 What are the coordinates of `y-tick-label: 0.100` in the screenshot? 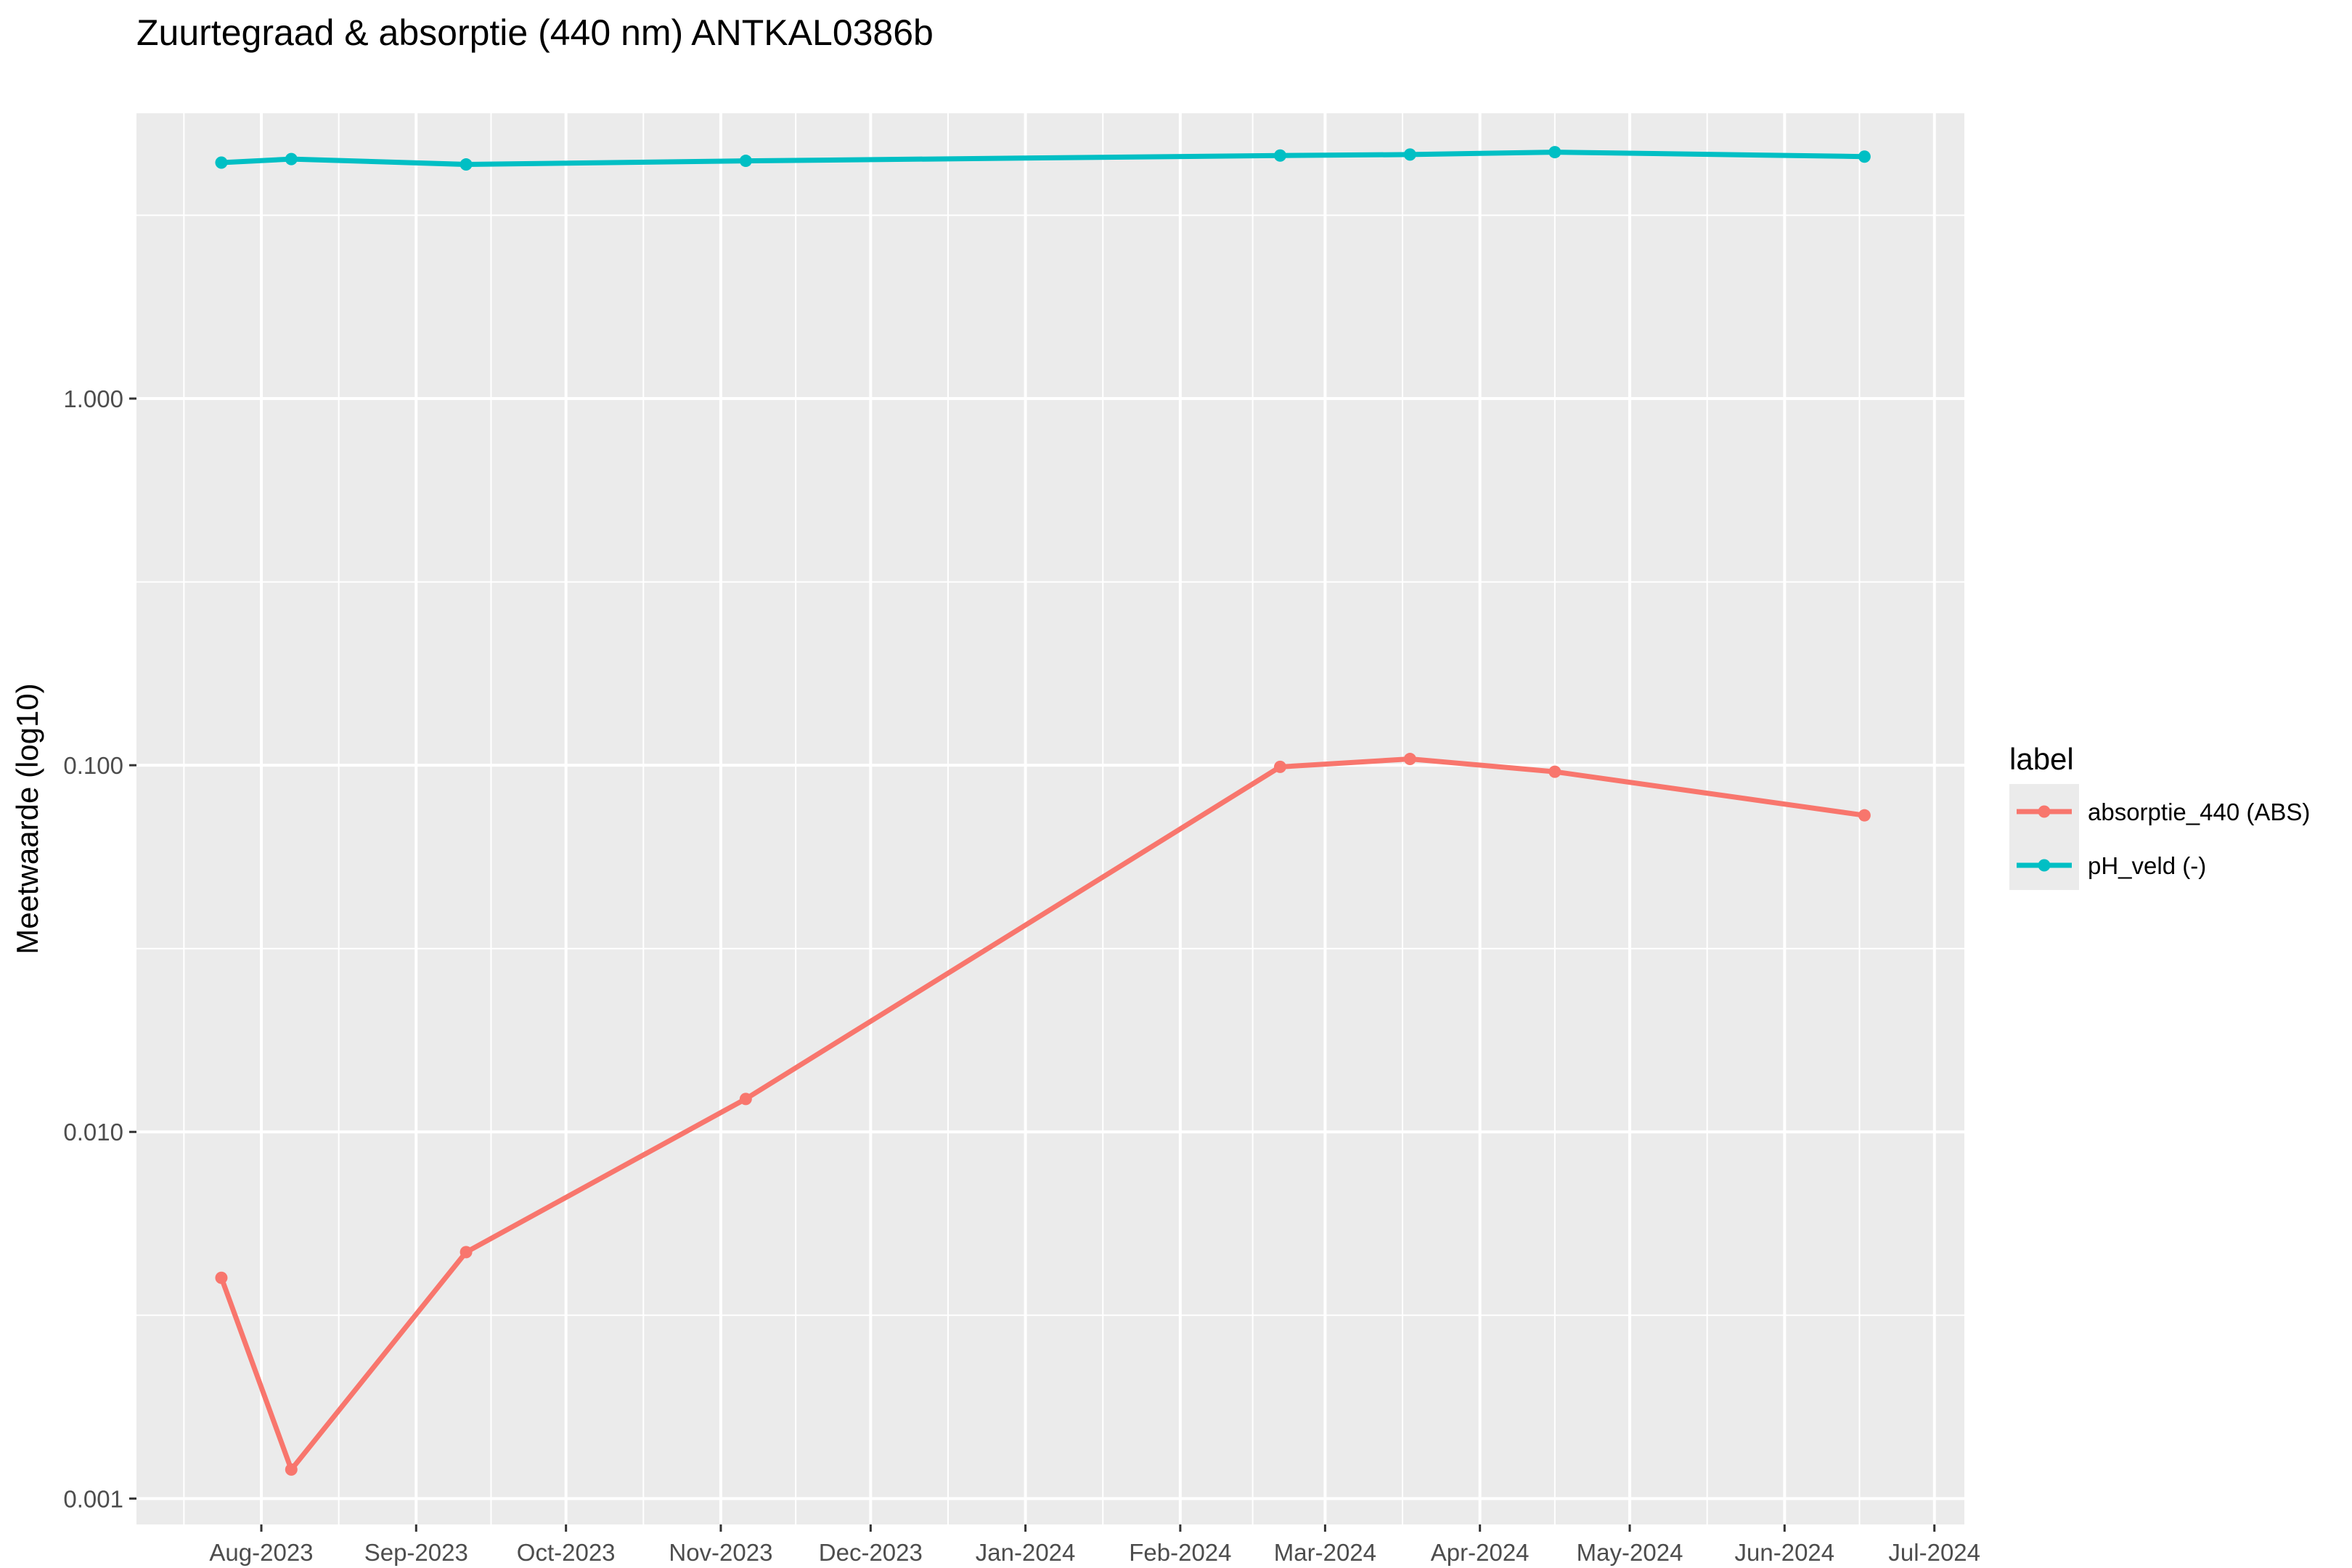 It's located at (93, 766).